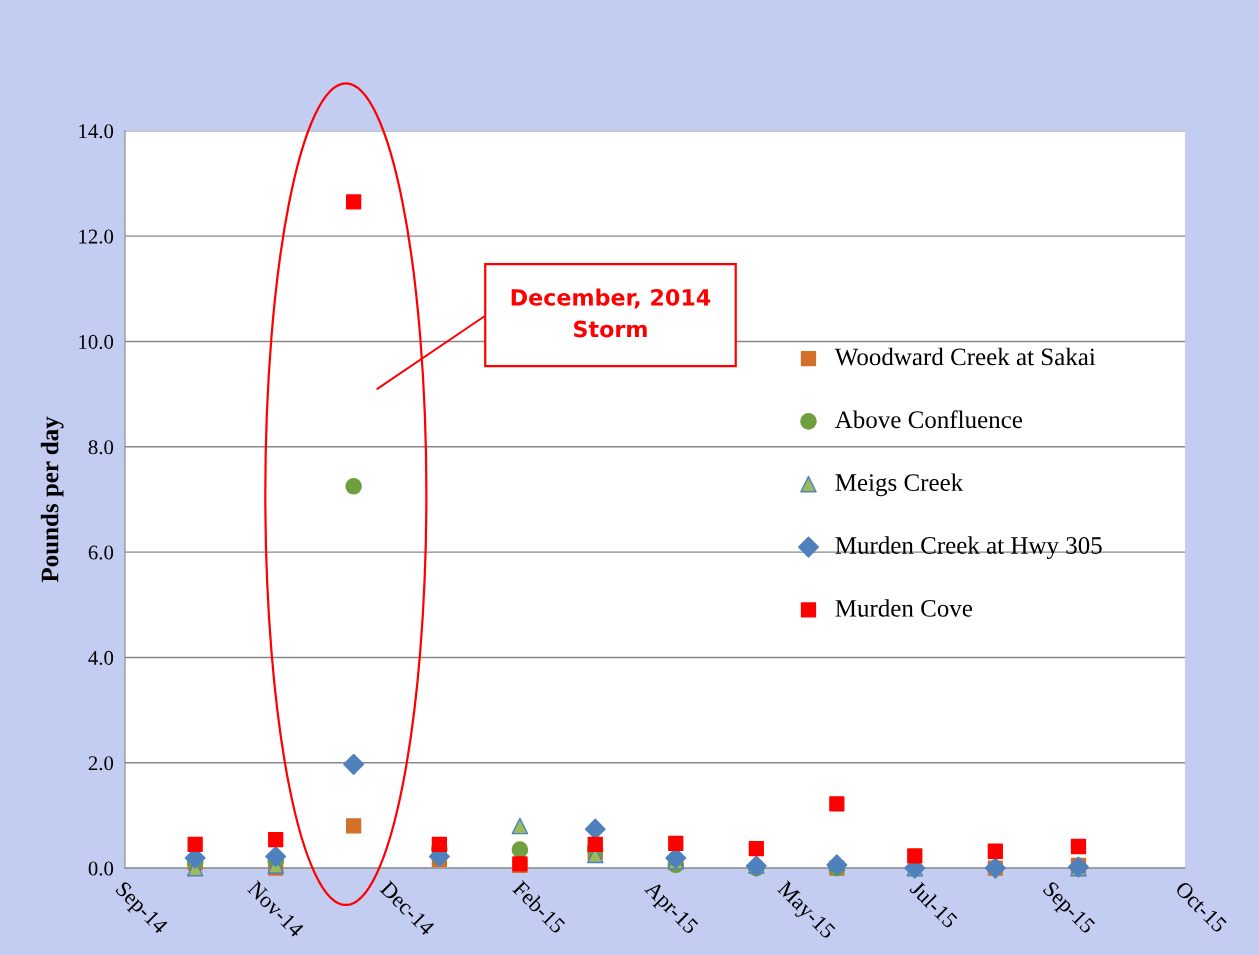 The height and width of the screenshot is (955, 1259). I want to click on legend-label: Murden Cove, so click(904, 608).